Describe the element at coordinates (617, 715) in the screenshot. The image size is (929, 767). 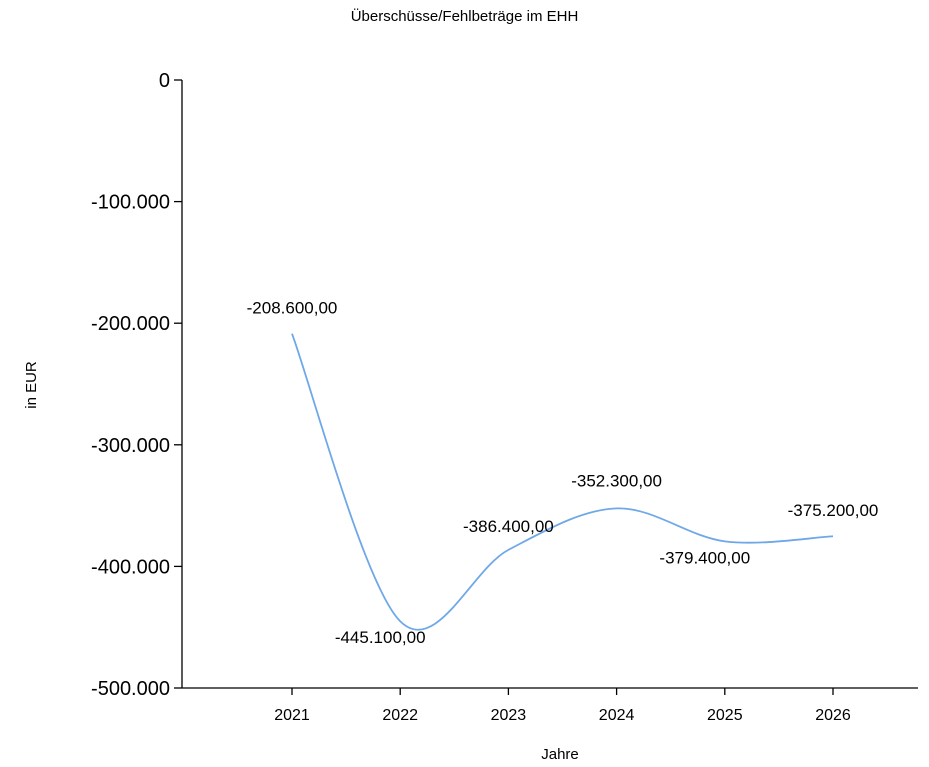
I see `x-tick-label: 2024` at that location.